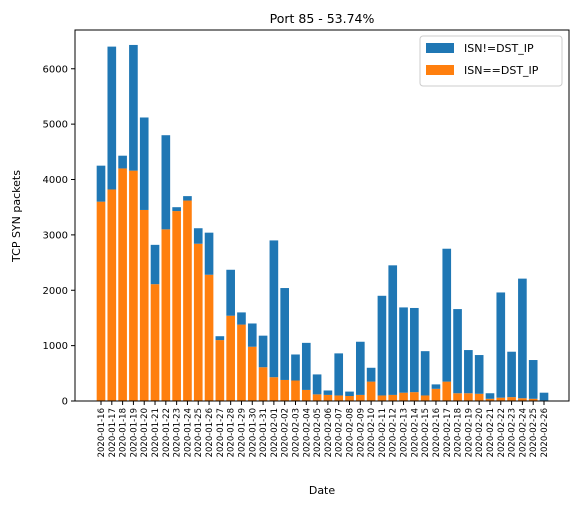 This screenshot has width=580, height=505. Describe the element at coordinates (322, 490) in the screenshot. I see `x-axis-label: Date` at that location.